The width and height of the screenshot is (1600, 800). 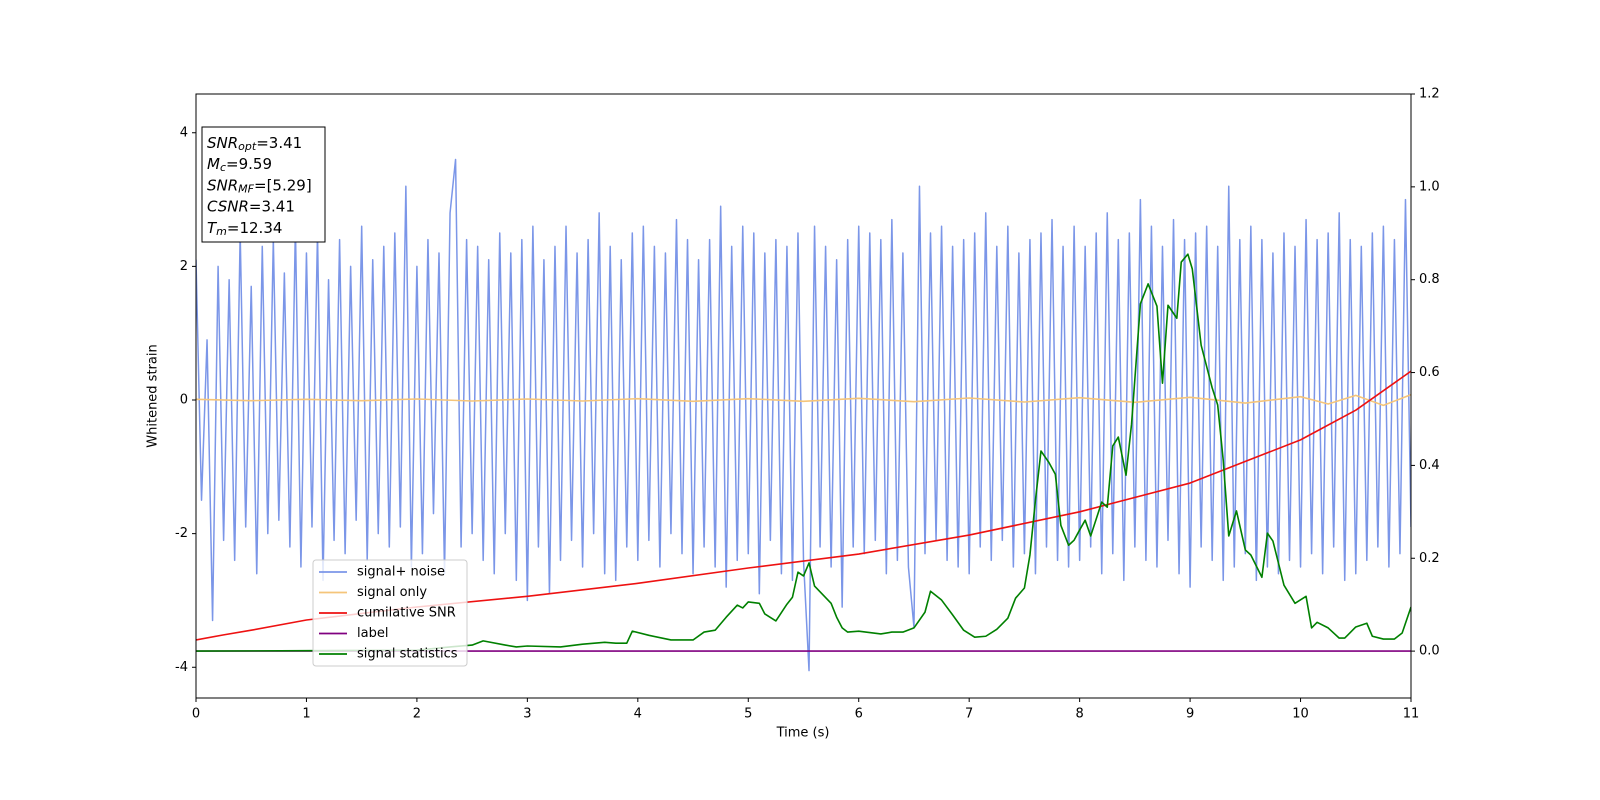 I want to click on annotation-symbol: CSNR, so click(x=228, y=206).